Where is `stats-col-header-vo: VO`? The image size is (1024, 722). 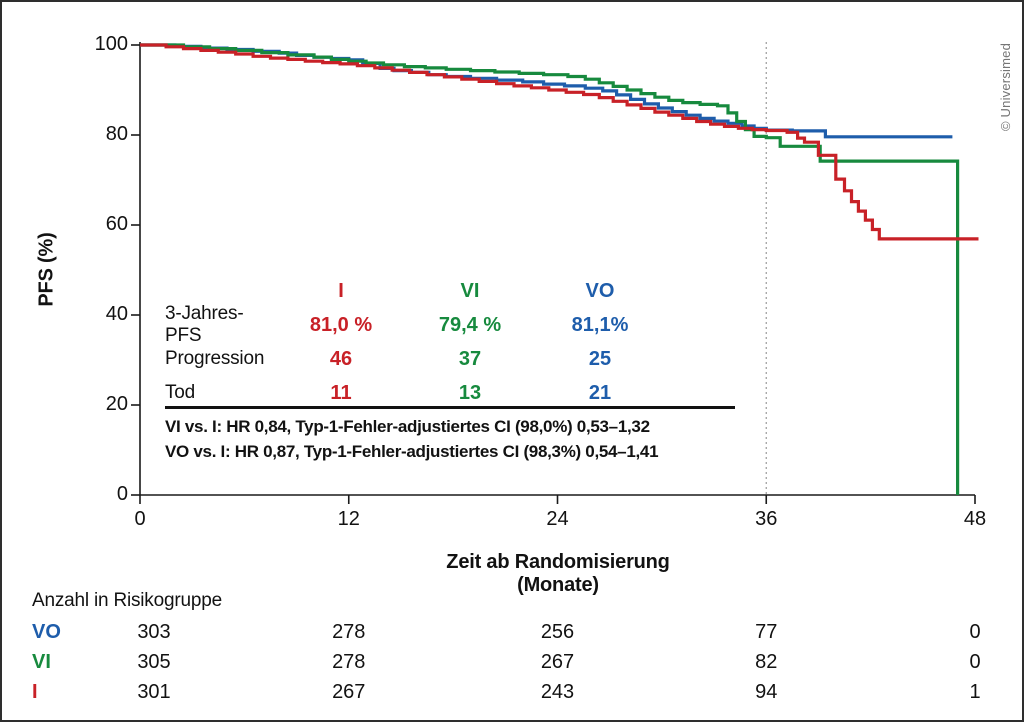 stats-col-header-vo: VO is located at coordinates (600, 290).